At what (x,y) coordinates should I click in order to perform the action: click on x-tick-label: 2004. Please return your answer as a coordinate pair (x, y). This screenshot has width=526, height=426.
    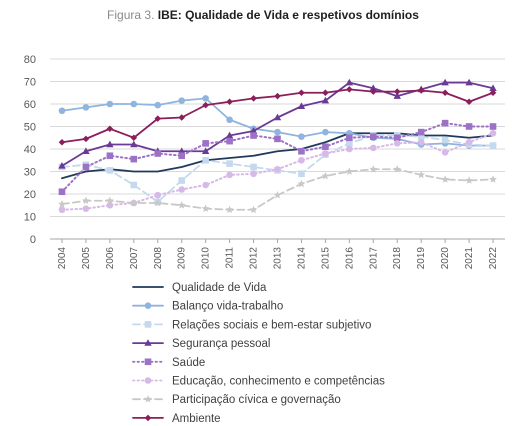
    Looking at the image, I should click on (62, 258).